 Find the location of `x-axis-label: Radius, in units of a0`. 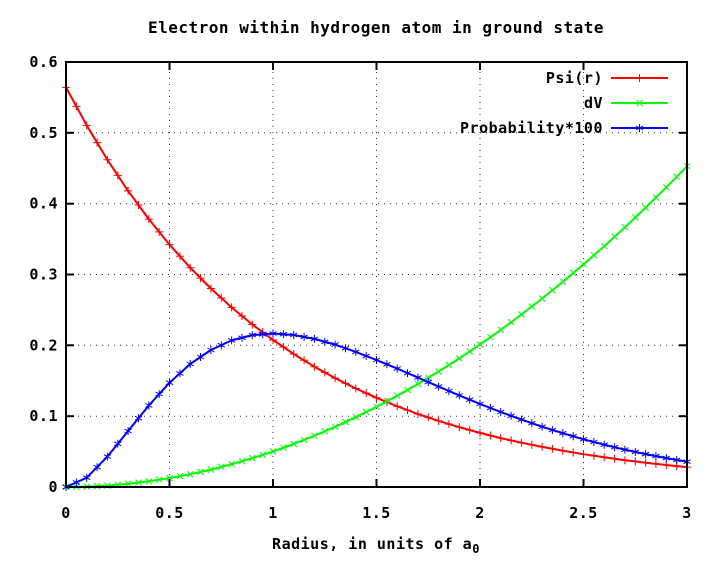

x-axis-label: Radius, in units of a0 is located at coordinates (376, 545).